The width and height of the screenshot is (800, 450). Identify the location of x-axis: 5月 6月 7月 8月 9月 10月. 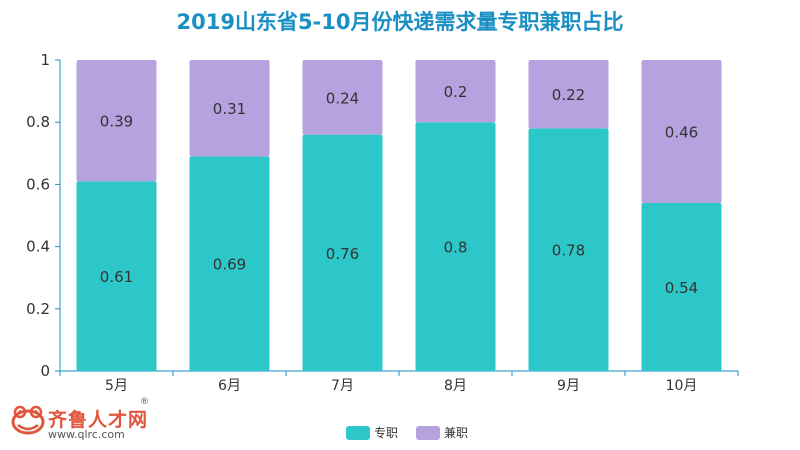
(399, 382).